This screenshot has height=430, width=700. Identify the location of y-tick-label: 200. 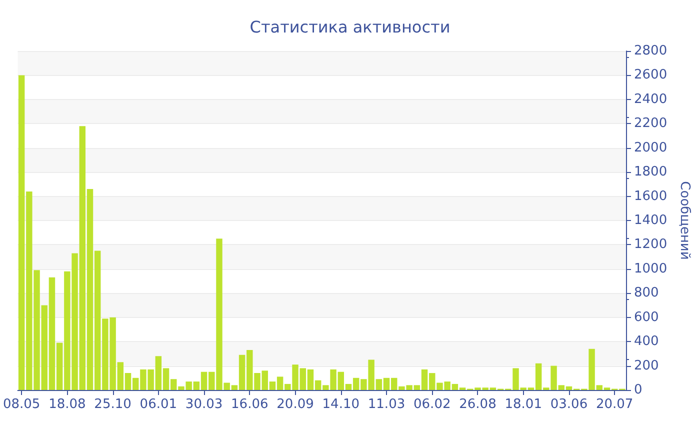
(646, 366).